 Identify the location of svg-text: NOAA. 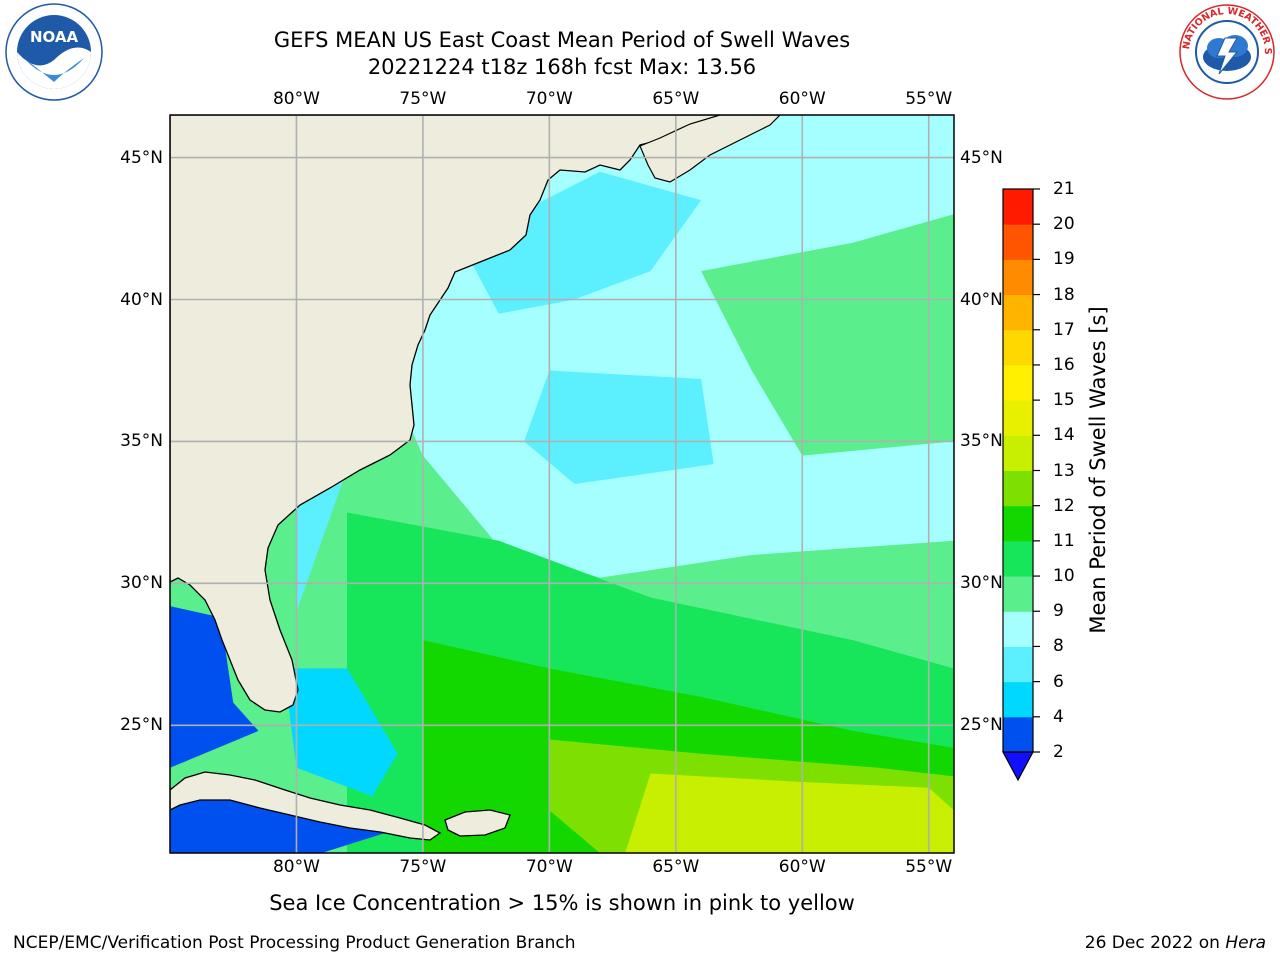
(54, 37).